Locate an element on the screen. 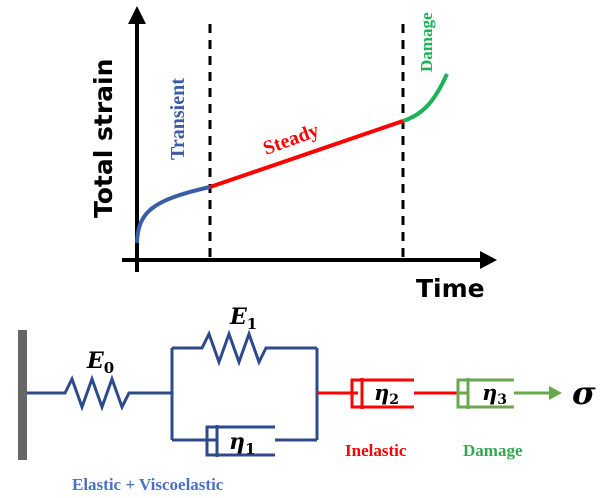 The image size is (606, 498). elastic-viscoelastic-caption: Elastic + Viscoelastic is located at coordinates (148, 484).